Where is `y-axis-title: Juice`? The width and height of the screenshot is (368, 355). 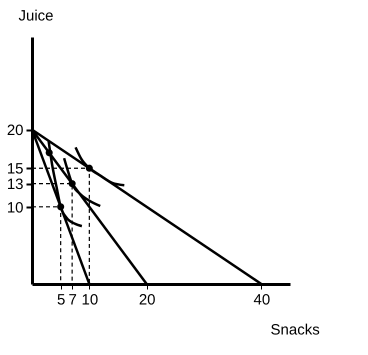 y-axis-title: Juice is located at coordinates (36, 16).